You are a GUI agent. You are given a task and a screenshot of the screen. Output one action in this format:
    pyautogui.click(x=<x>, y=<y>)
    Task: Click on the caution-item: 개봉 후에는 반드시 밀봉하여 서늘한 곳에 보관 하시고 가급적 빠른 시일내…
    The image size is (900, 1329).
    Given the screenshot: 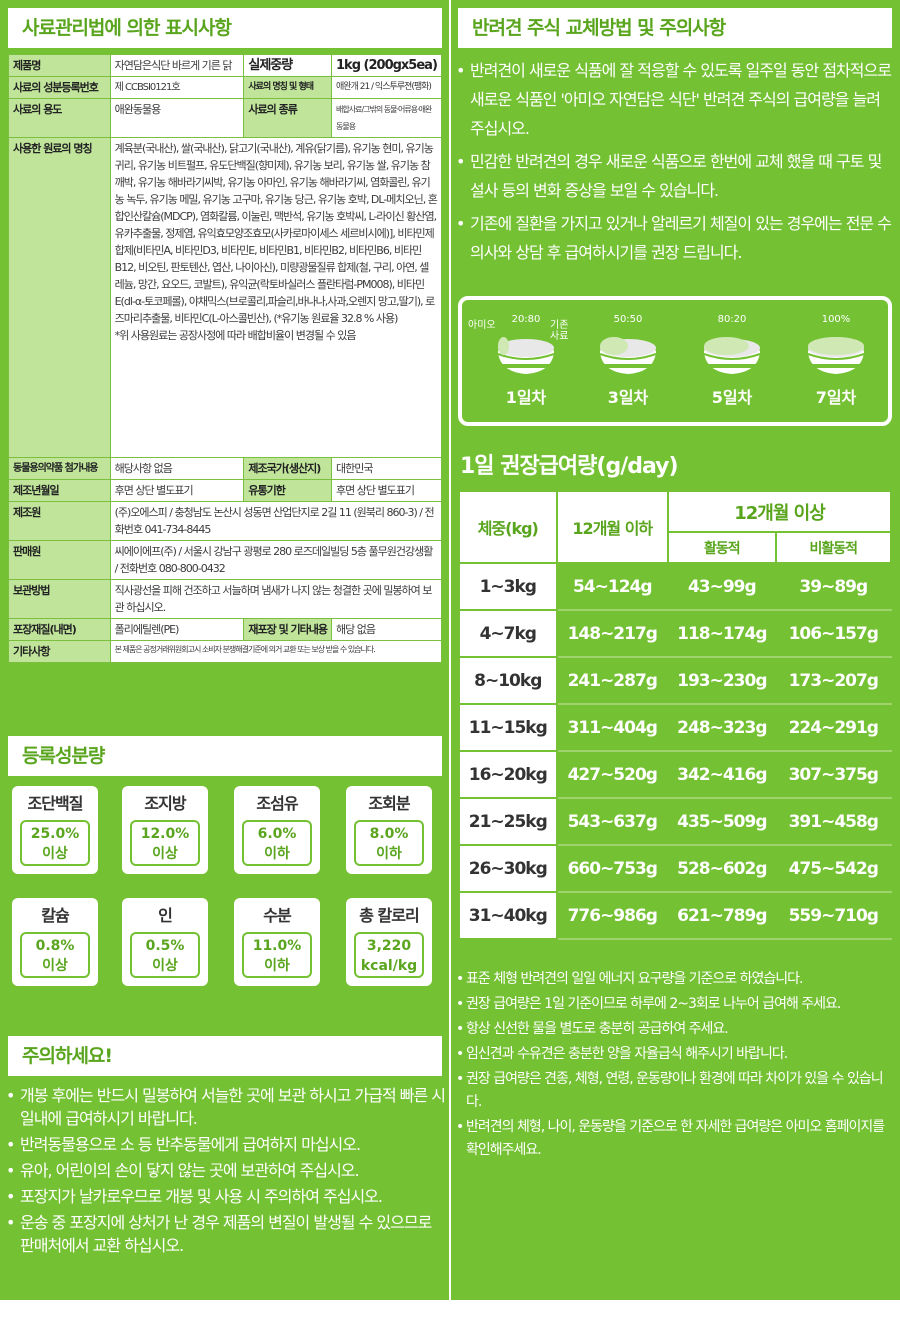 What is the action you would take?
    pyautogui.click(x=226, y=1107)
    